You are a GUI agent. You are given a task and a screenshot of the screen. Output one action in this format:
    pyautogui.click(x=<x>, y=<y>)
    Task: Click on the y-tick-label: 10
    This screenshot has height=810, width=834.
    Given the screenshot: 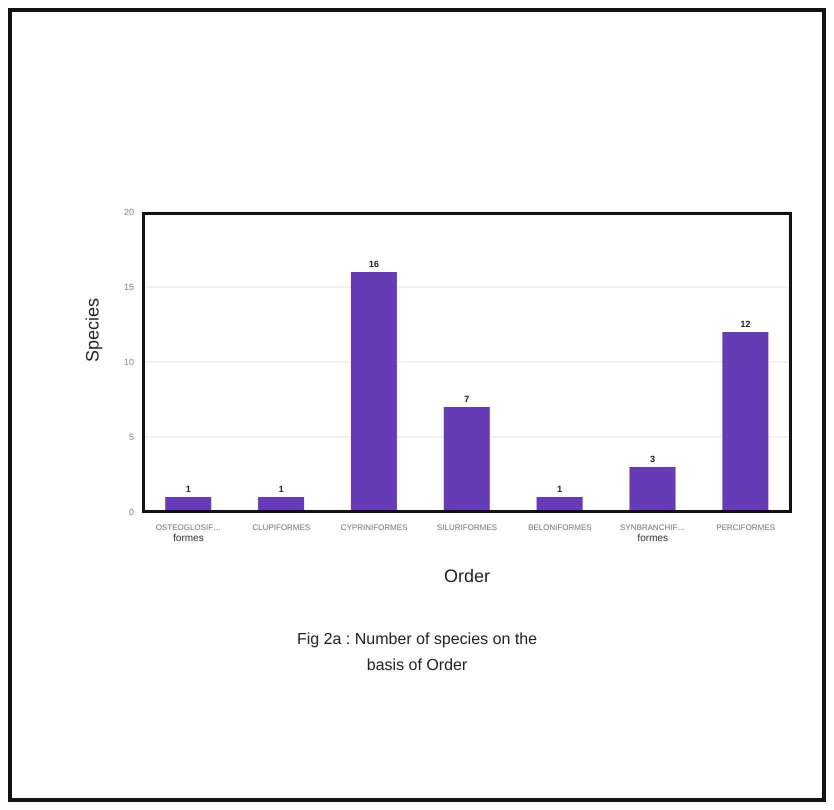 What is the action you would take?
    pyautogui.click(x=129, y=362)
    